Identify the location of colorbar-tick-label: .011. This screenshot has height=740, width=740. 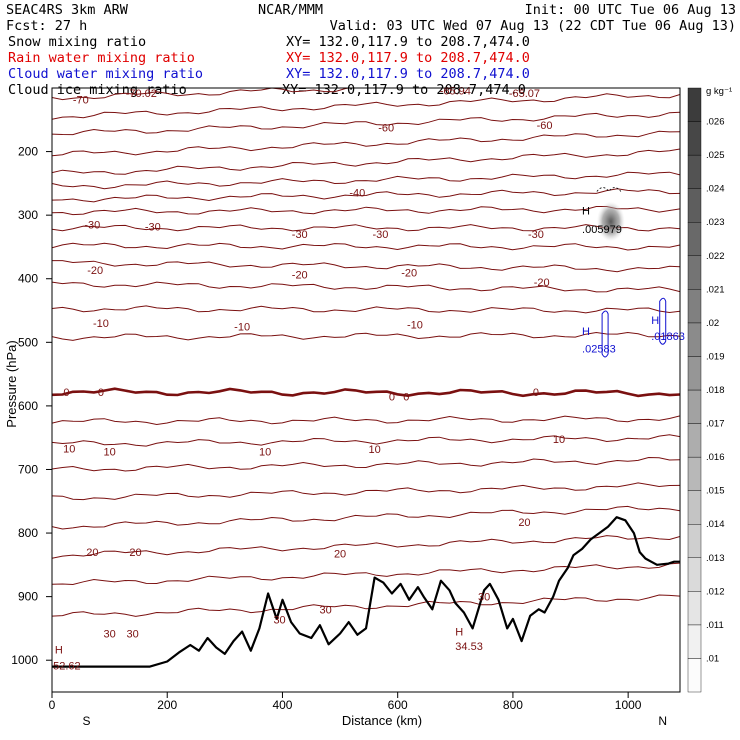
(715, 625).